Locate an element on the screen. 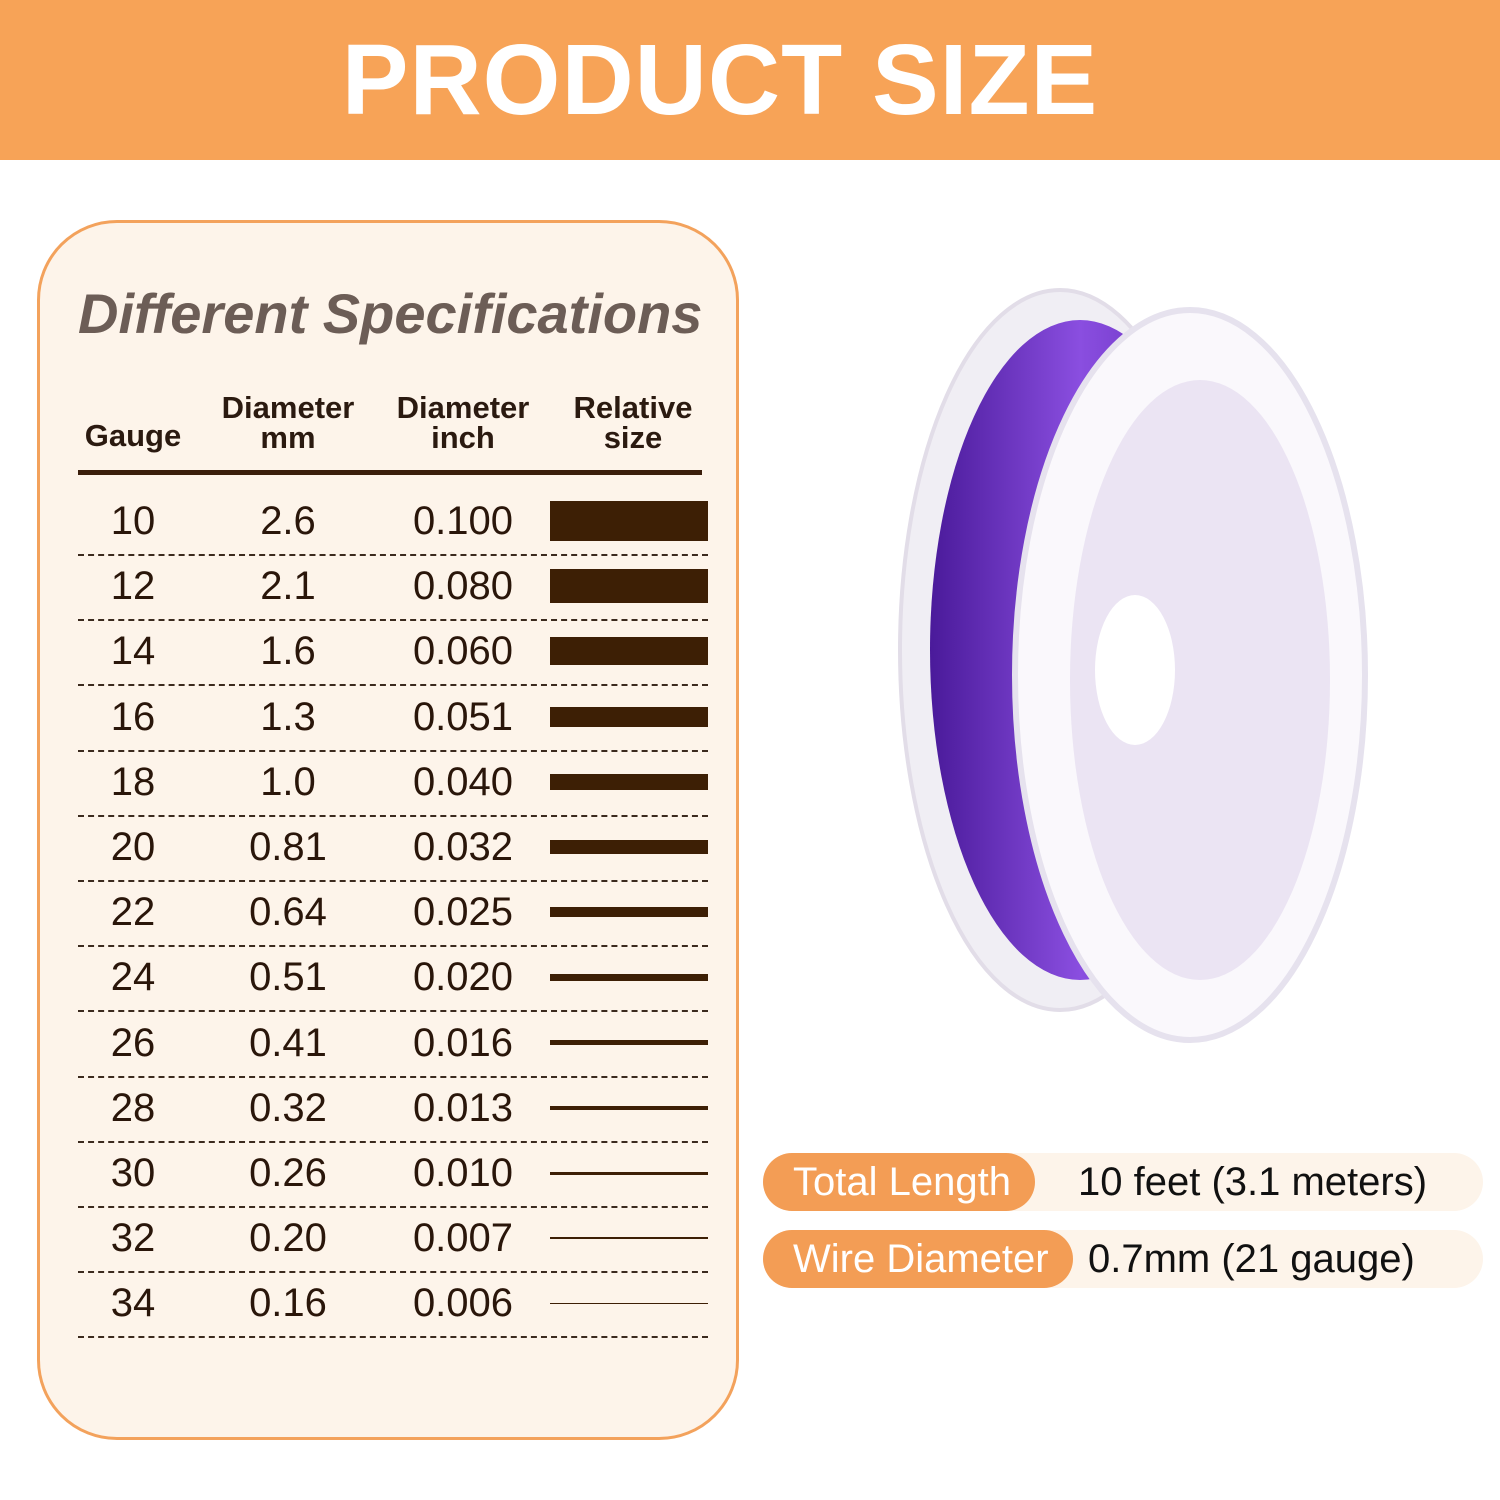 The width and height of the screenshot is (1500, 1500). header-relative-size: Relative size is located at coordinates (633, 422).